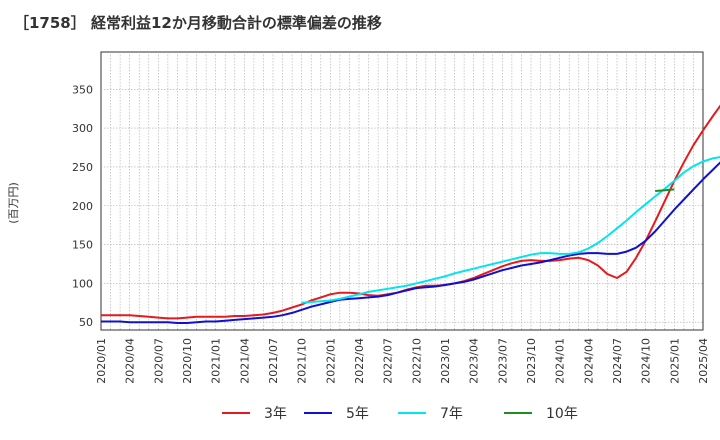  I want to click on x-tick-label: 2021/01, so click(216, 361).